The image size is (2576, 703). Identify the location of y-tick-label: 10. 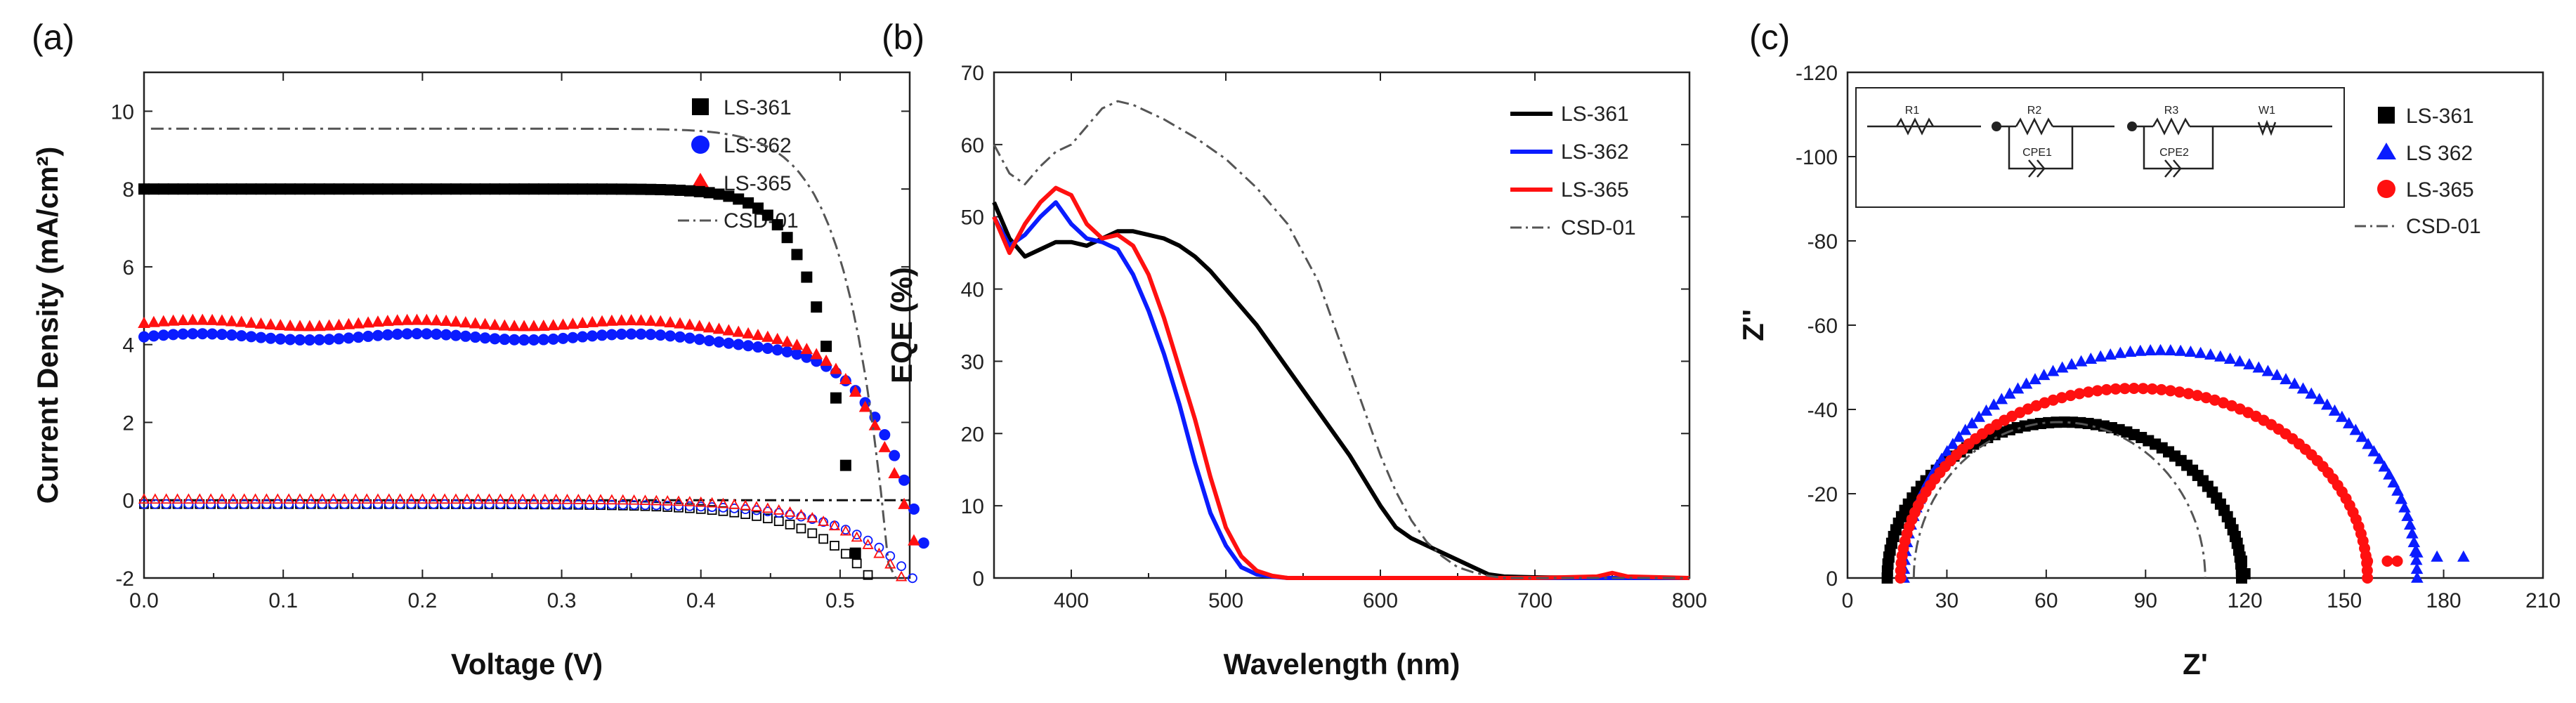
(123, 112).